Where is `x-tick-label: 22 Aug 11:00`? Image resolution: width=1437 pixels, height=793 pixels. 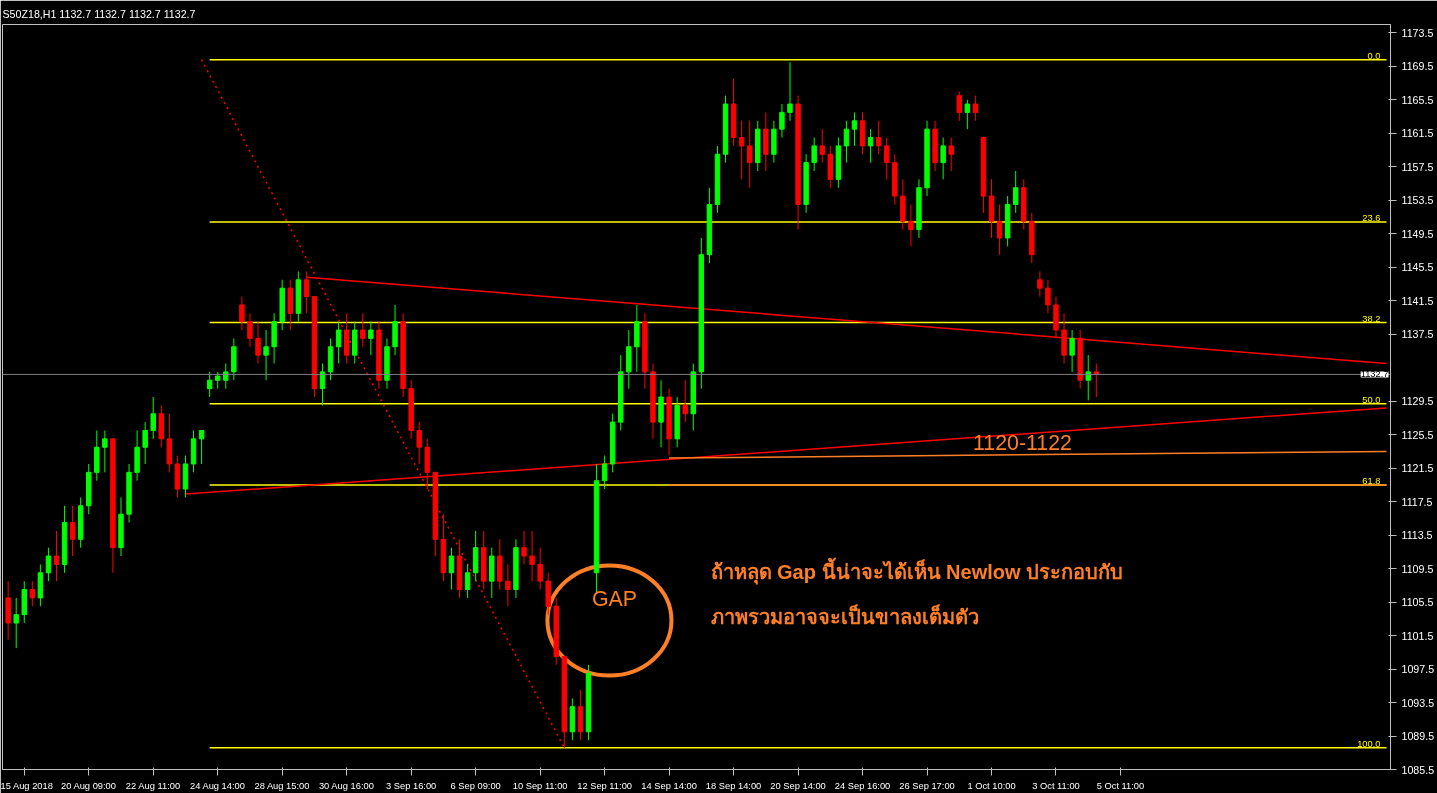 x-tick-label: 22 Aug 11:00 is located at coordinates (153, 785).